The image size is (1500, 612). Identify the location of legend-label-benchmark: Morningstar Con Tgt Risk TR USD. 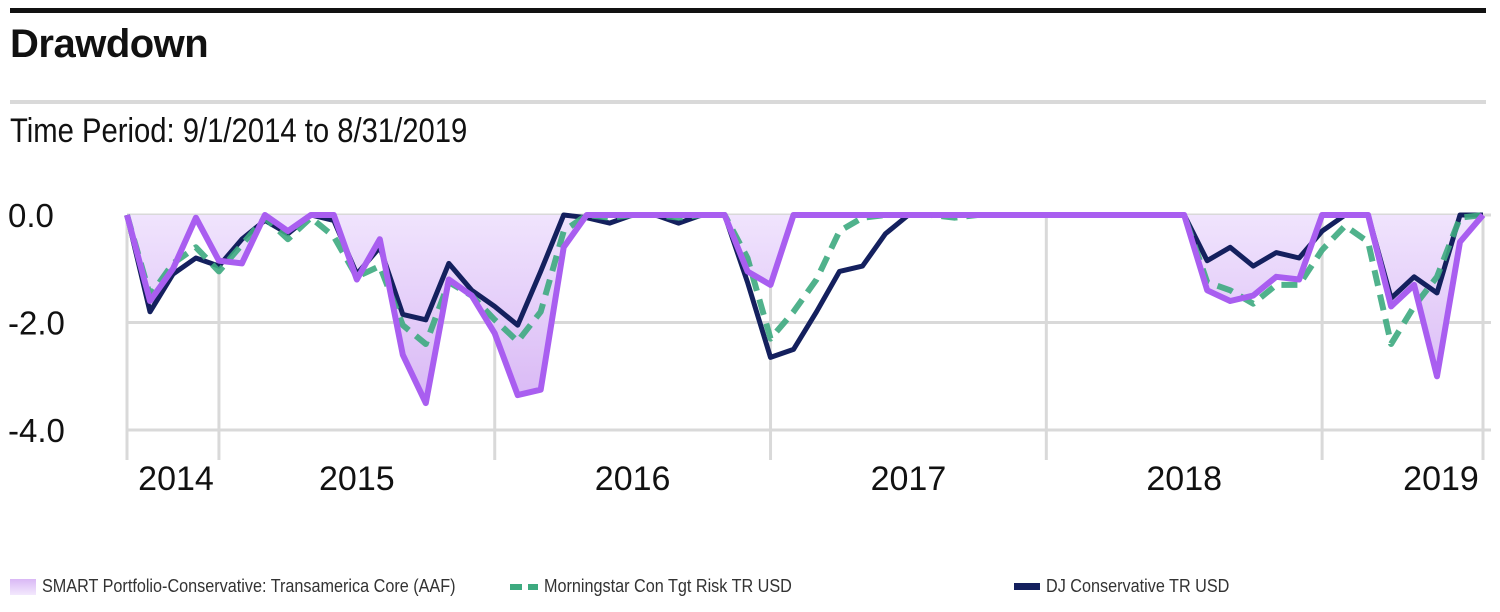
(668, 586).